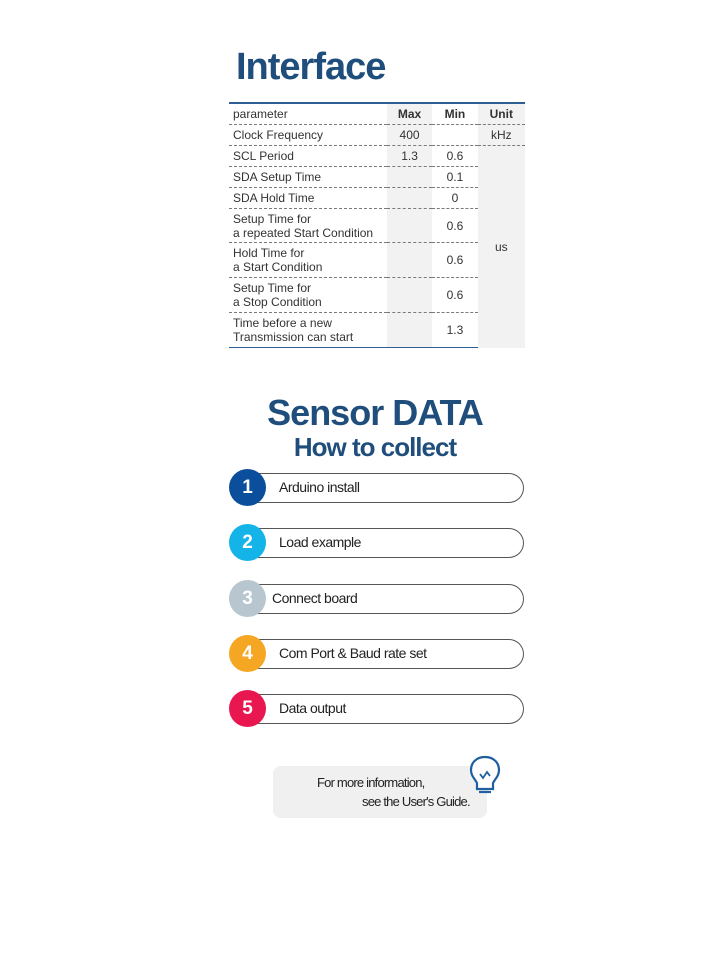 This screenshot has width=720, height=960. What do you see at coordinates (501, 246) in the screenshot?
I see `shared-unit-cell: us` at bounding box center [501, 246].